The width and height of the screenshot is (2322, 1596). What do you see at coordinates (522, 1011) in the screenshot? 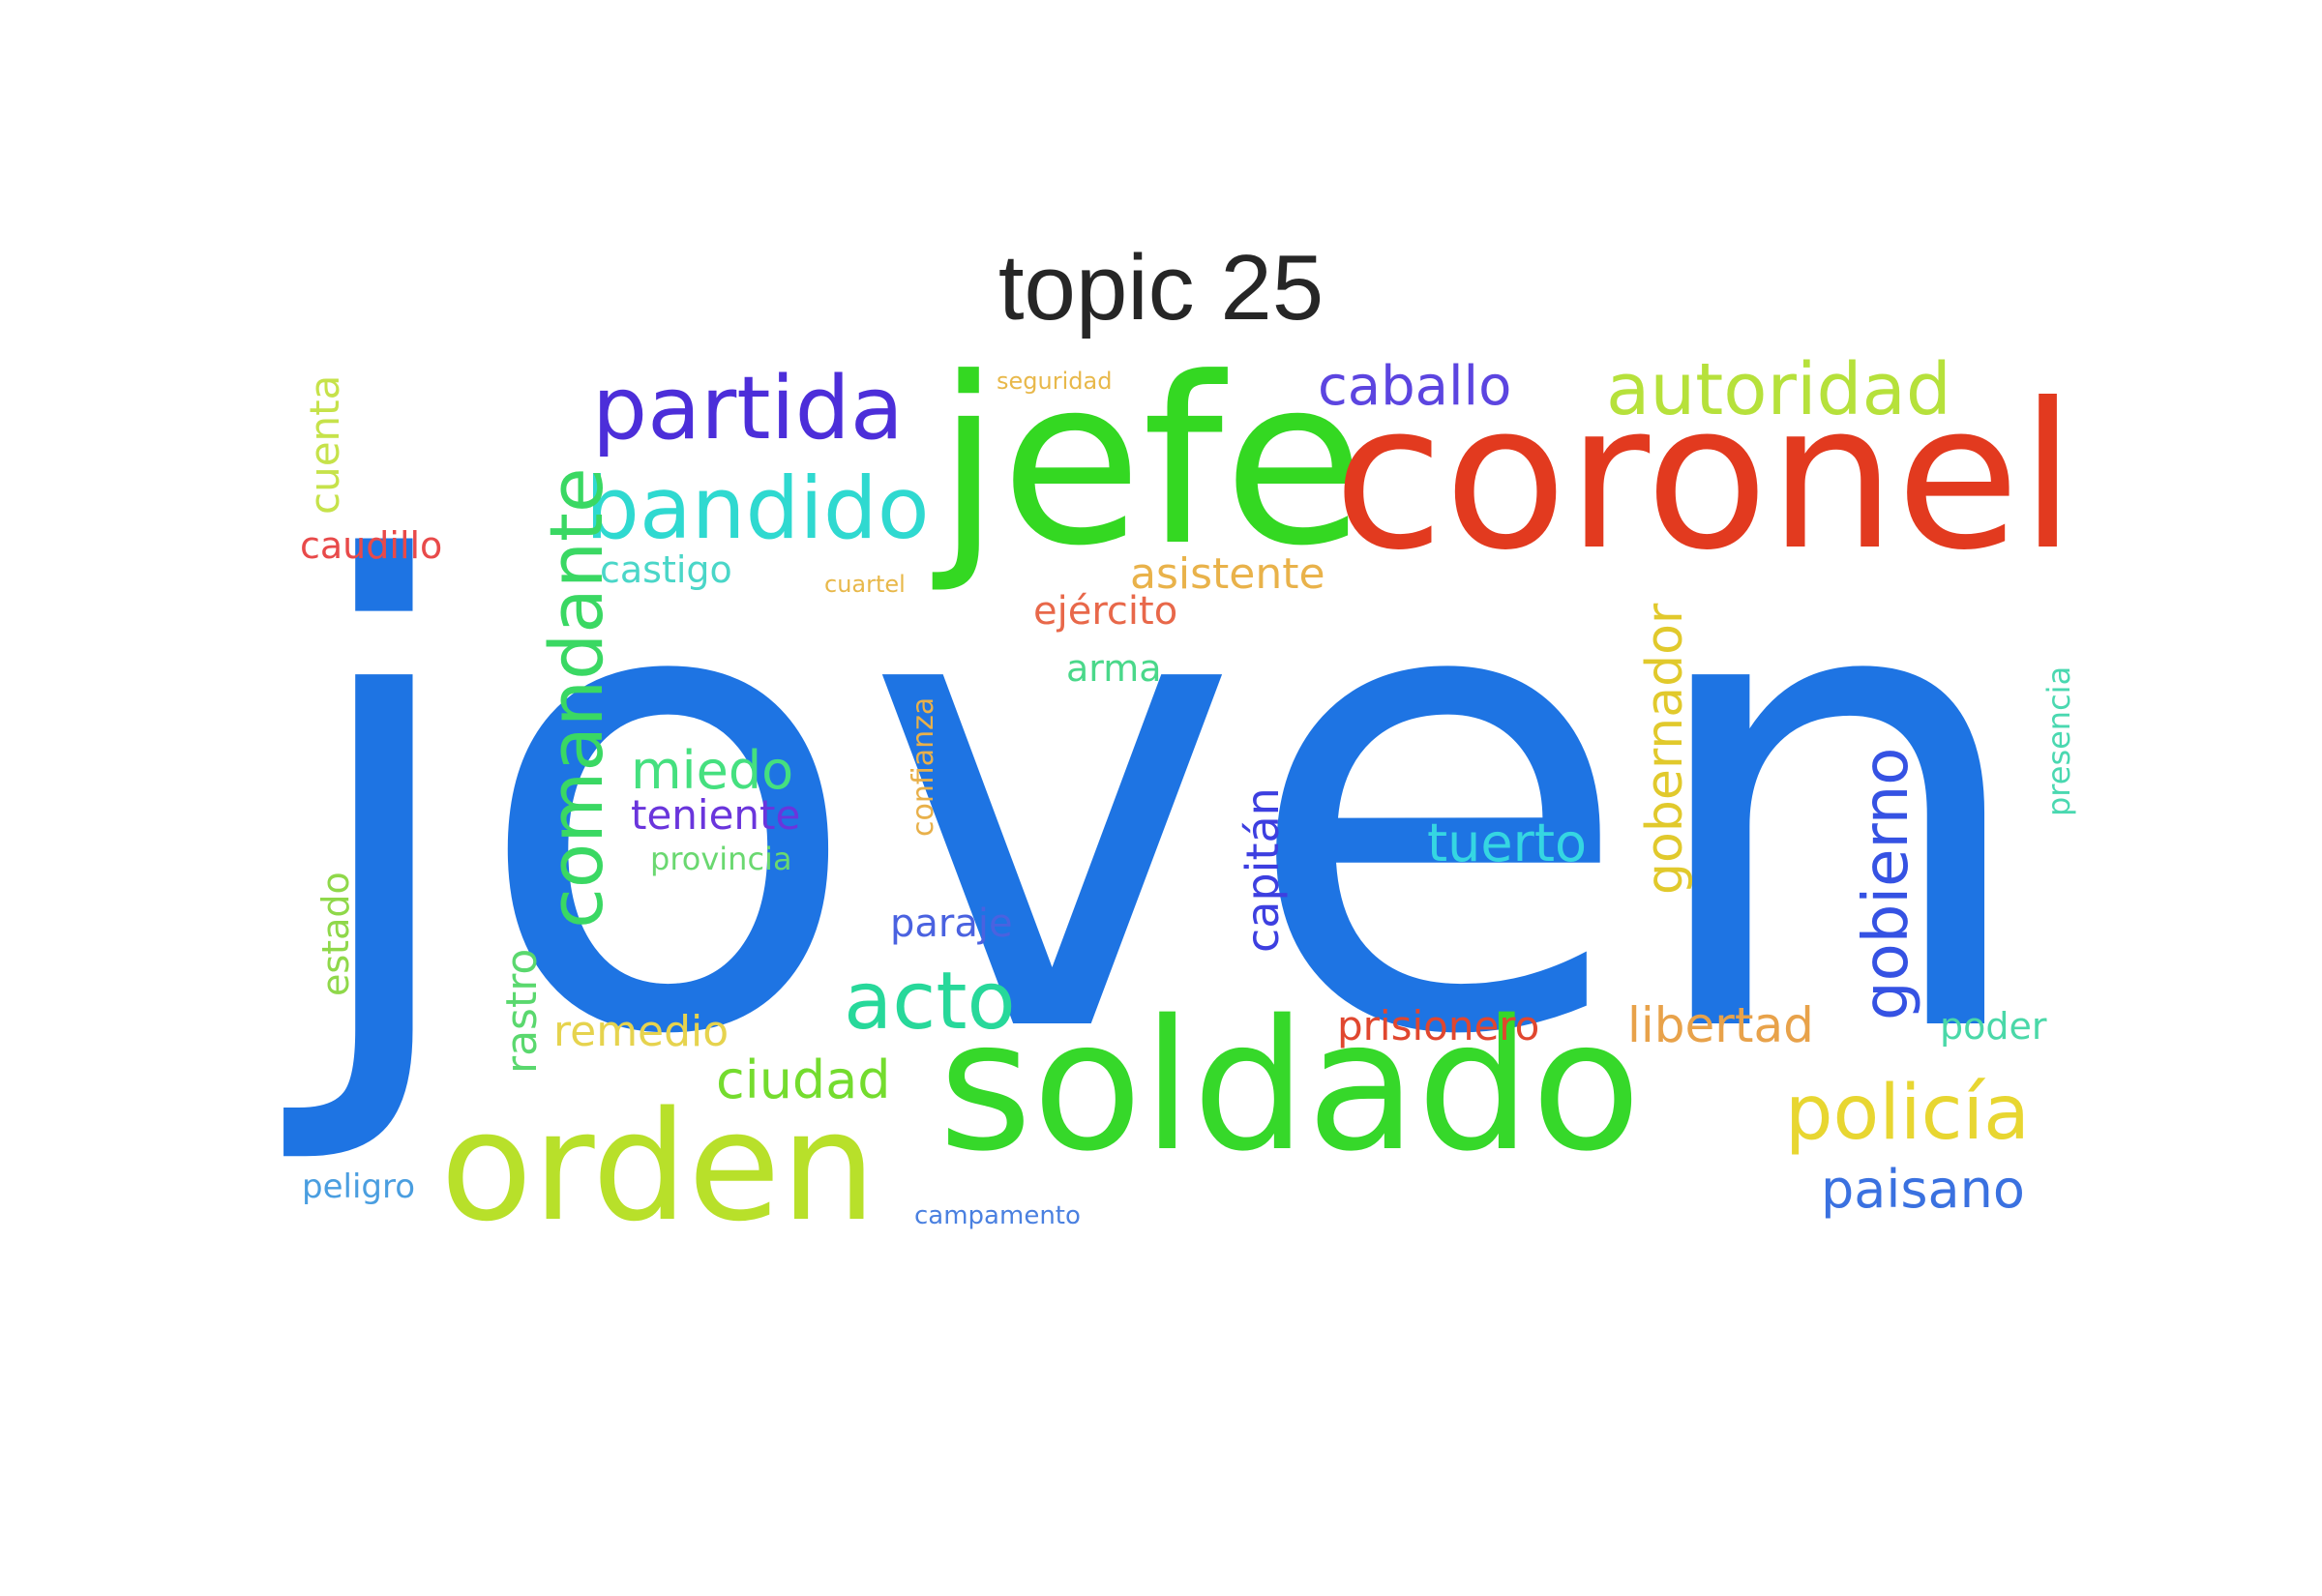
I see `word-rastro: rastro` at bounding box center [522, 1011].